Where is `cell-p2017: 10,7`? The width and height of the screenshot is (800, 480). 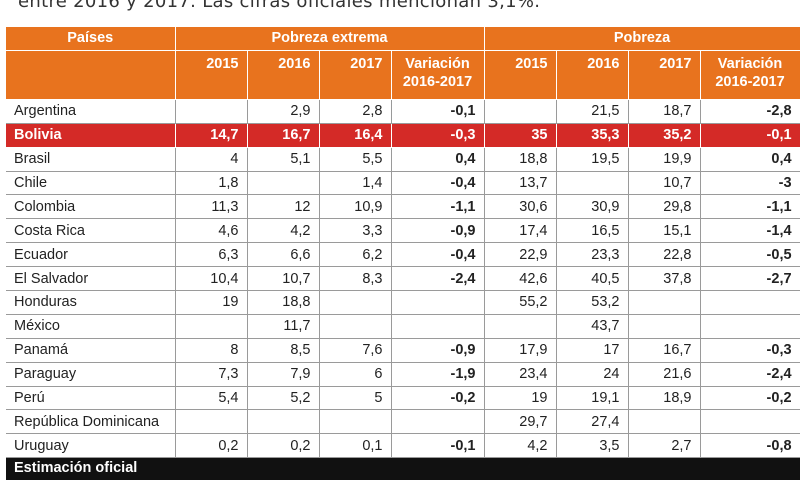 cell-p2017: 10,7 is located at coordinates (664, 183).